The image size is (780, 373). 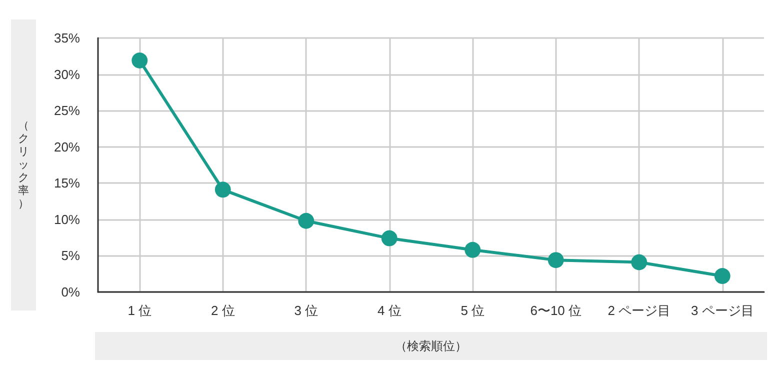 What do you see at coordinates (67, 219) in the screenshot?
I see `y-tick-label: 10%` at bounding box center [67, 219].